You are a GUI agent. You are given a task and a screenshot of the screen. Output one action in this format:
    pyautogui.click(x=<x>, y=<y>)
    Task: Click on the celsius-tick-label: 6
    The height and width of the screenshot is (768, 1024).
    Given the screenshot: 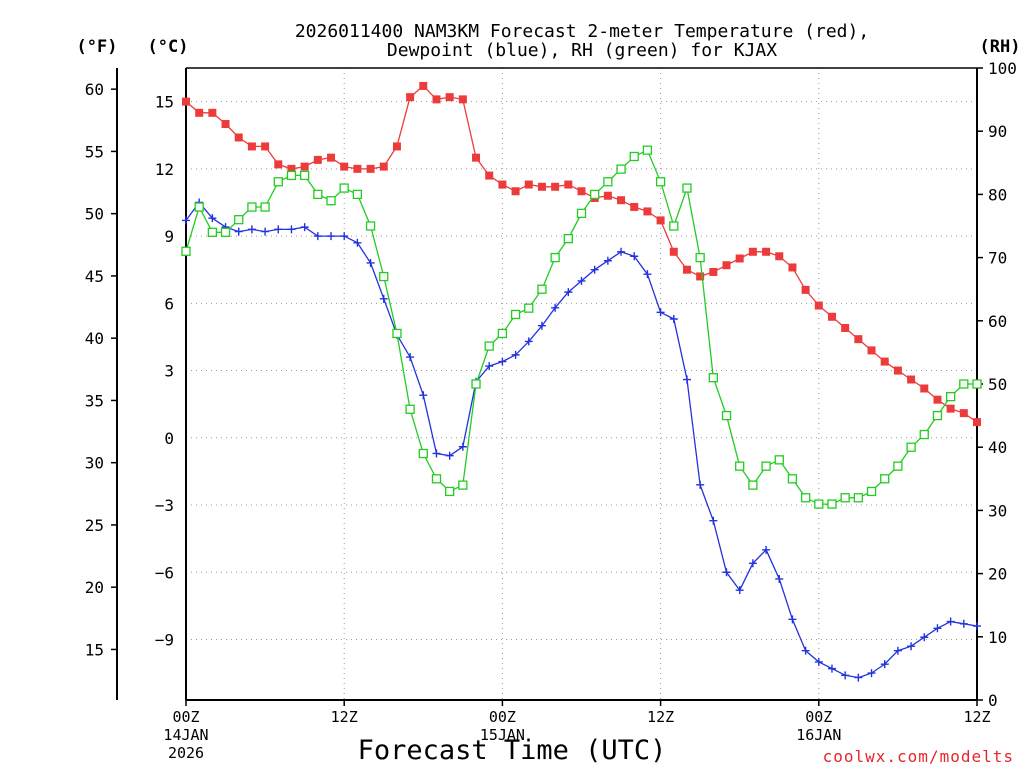 What is the action you would take?
    pyautogui.click(x=169, y=303)
    